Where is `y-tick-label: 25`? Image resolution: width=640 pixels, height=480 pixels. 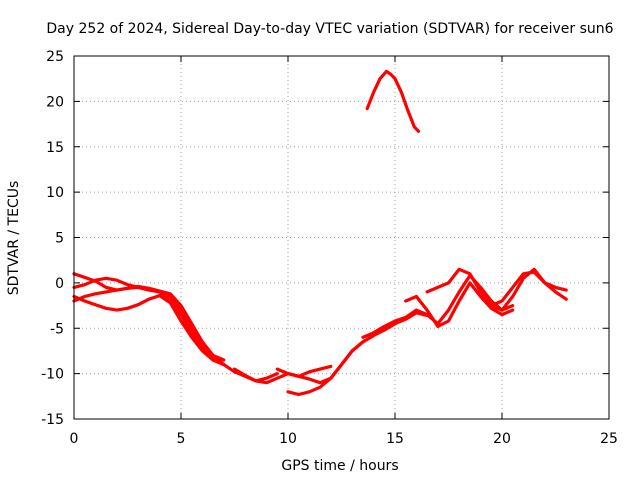 y-tick-label: 25 is located at coordinates (55, 57).